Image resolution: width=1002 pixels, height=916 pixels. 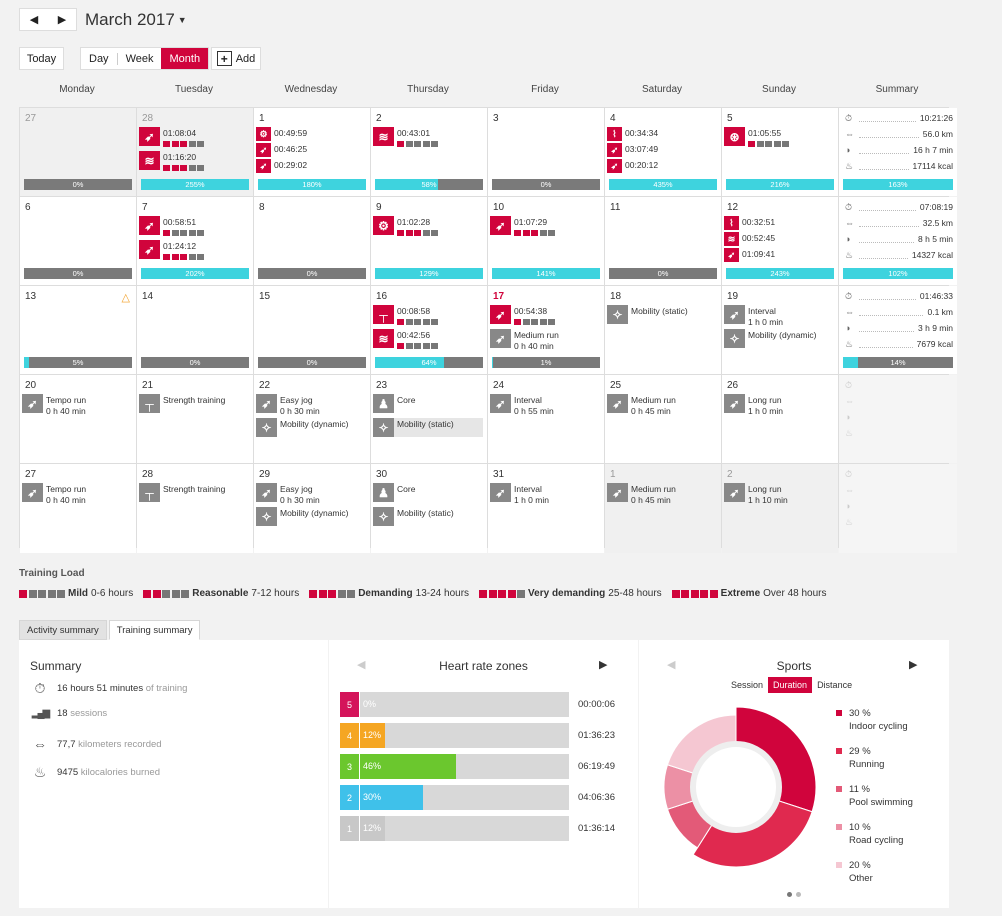 What do you see at coordinates (62, 20) in the screenshot?
I see `next-month-button: ▶` at bounding box center [62, 20].